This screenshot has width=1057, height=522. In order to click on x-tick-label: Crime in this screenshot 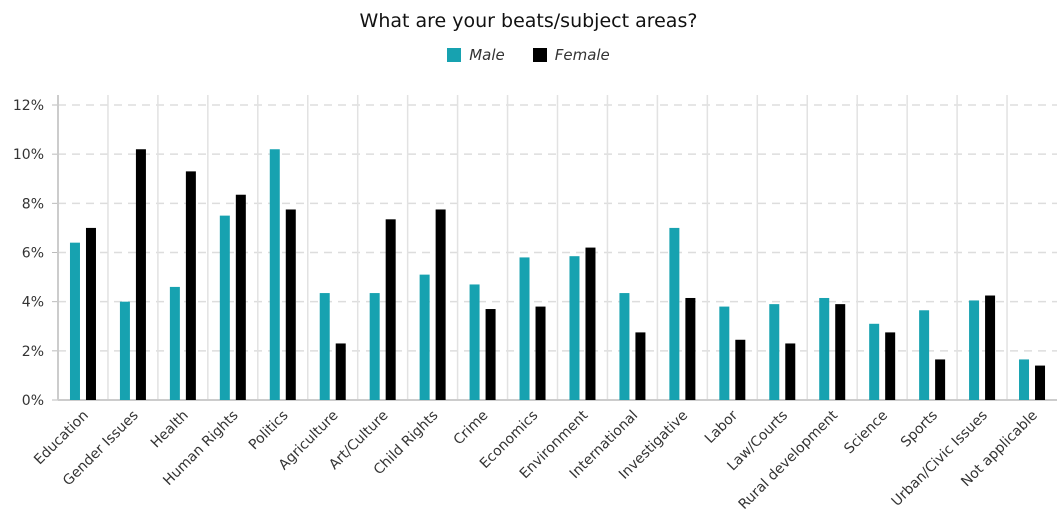, I will do `click(471, 428)`.